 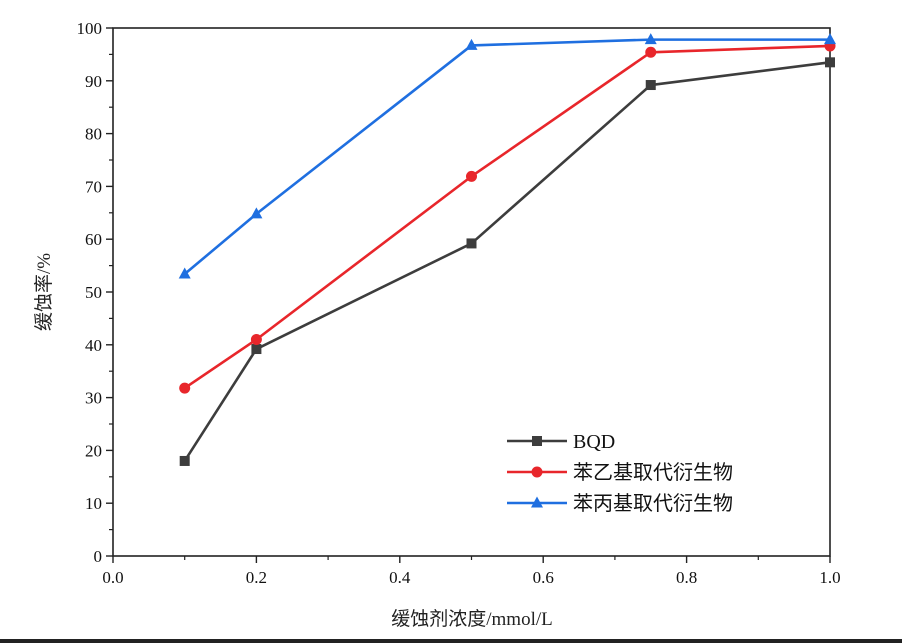 What do you see at coordinates (93, 134) in the screenshot?
I see `y-tick-label: 80` at bounding box center [93, 134].